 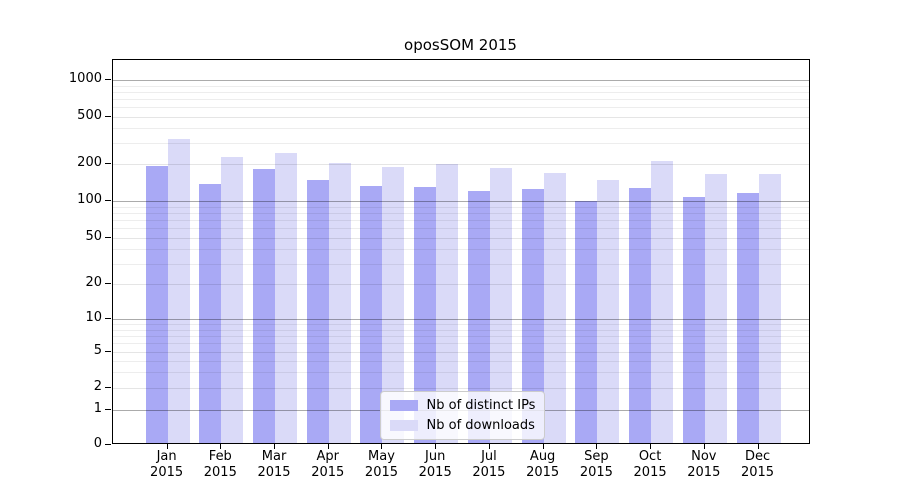 What do you see at coordinates (747, 318) in the screenshot?
I see `bar-distinct-ips-dec` at bounding box center [747, 318].